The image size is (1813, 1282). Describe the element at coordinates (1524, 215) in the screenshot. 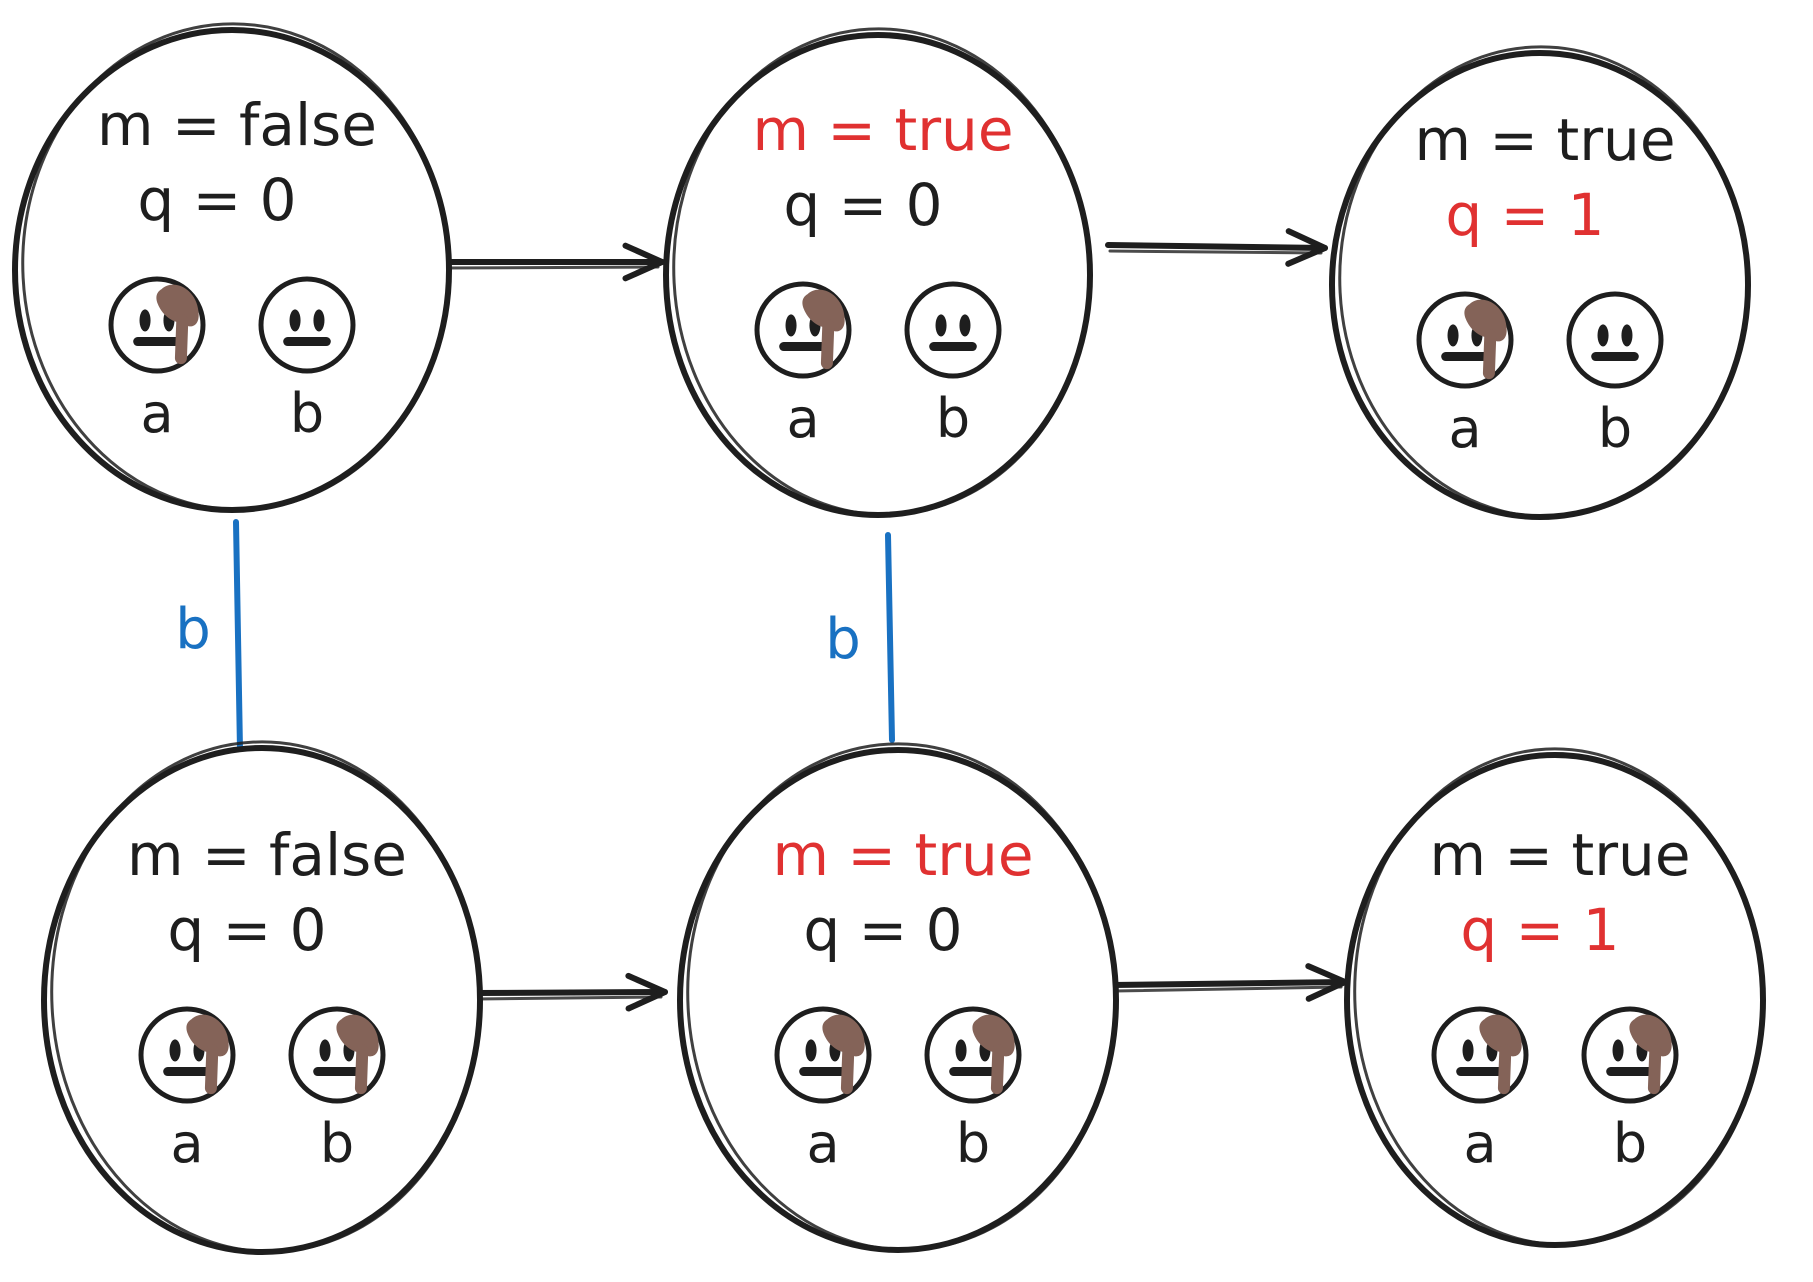

I see `q-value-label: q = 1` at that location.